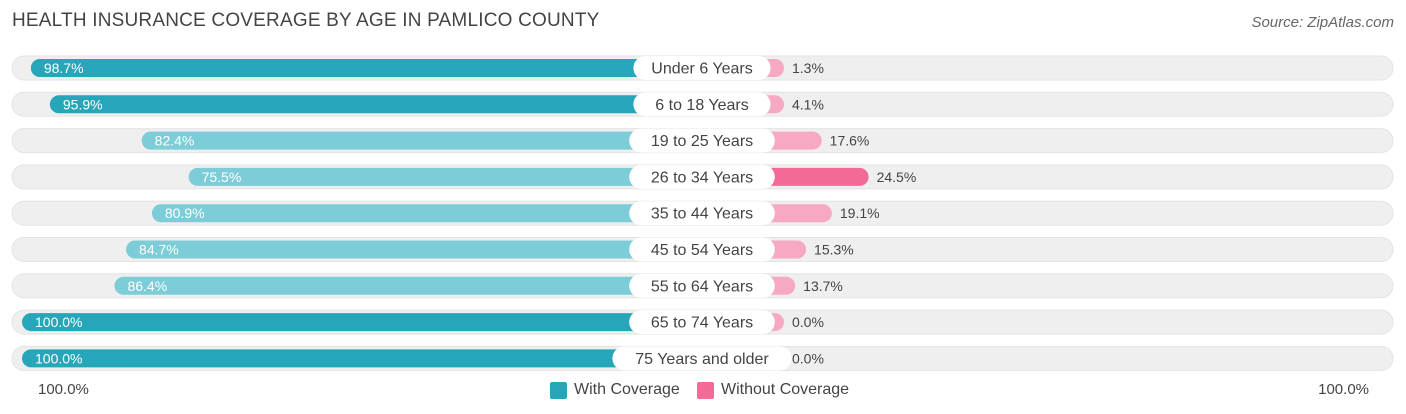  Describe the element at coordinates (785, 389) in the screenshot. I see `legend-label-without: Without Coverage` at that location.